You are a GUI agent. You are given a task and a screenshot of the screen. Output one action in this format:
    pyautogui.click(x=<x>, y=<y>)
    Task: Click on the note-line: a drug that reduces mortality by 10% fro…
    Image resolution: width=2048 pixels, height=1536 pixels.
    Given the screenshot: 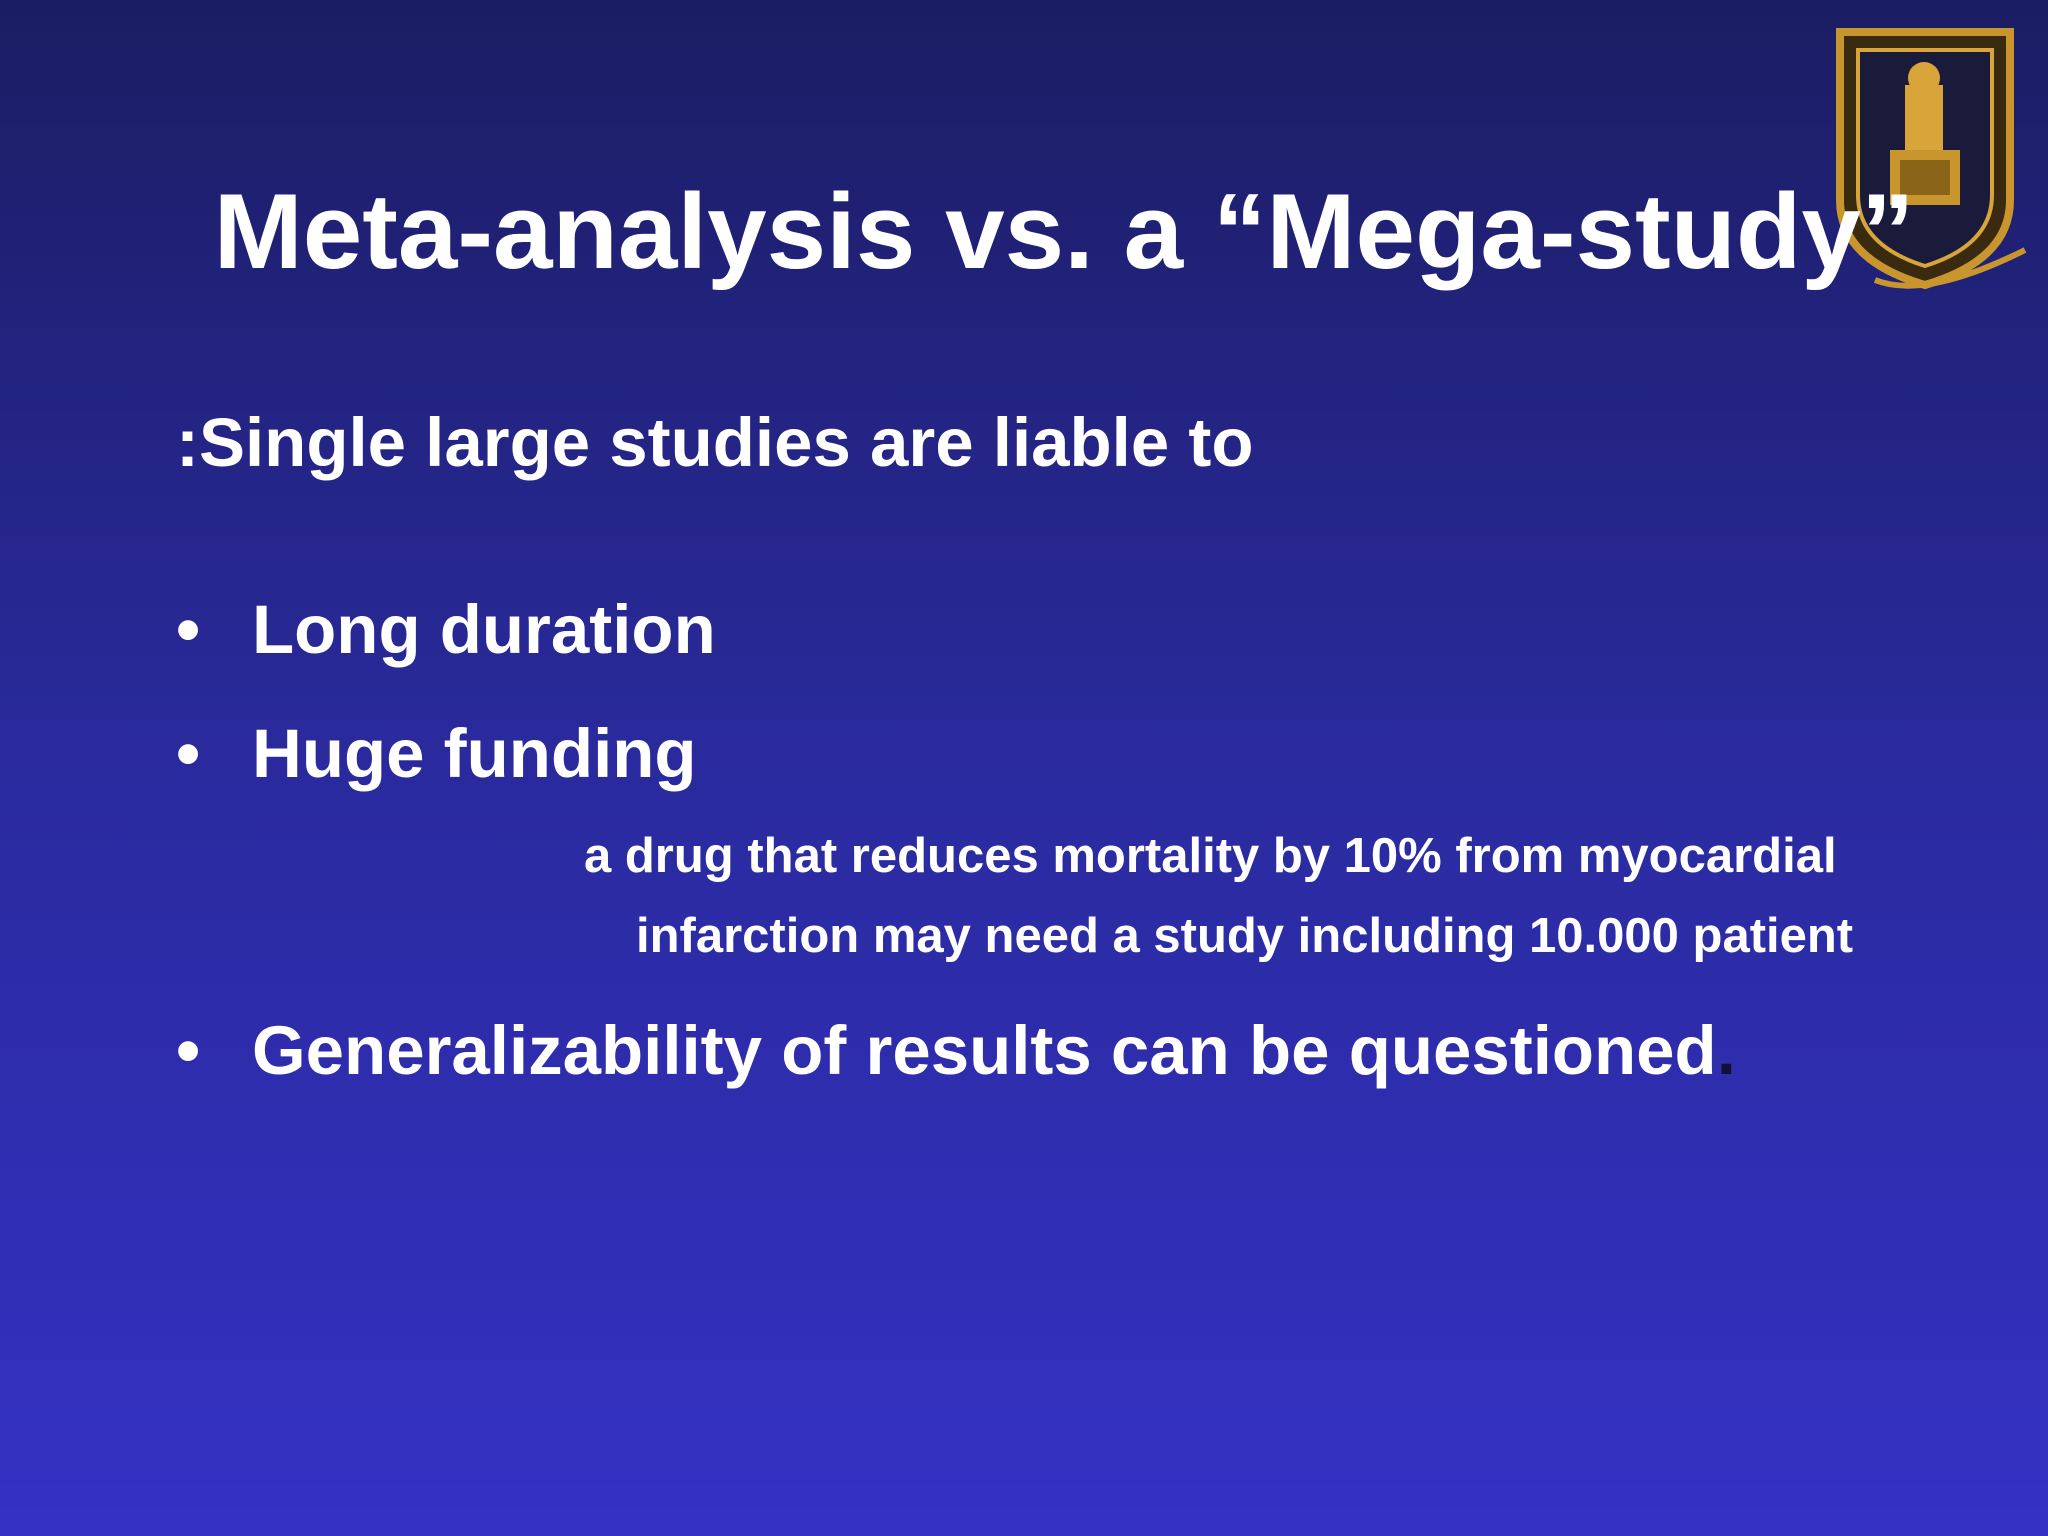 What is the action you would take?
    pyautogui.click(x=1210, y=856)
    